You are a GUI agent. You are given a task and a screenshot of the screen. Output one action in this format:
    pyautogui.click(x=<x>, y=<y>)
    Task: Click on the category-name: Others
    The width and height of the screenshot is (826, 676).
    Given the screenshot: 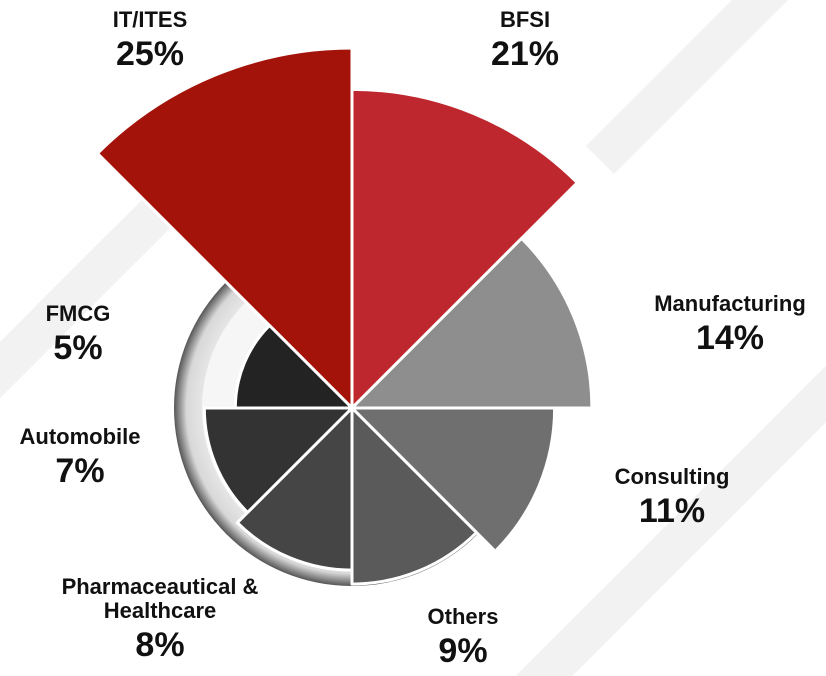 What is the action you would take?
    pyautogui.click(x=463, y=616)
    